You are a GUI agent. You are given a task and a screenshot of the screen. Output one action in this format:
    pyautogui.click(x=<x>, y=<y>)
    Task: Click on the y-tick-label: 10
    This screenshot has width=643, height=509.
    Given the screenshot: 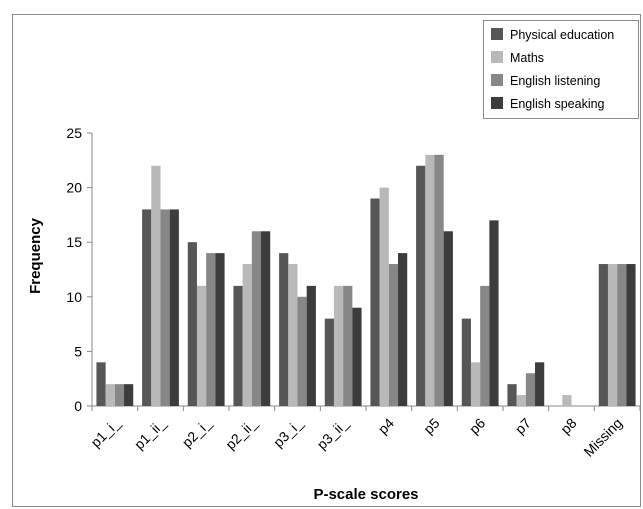 What is the action you would take?
    pyautogui.click(x=74, y=297)
    